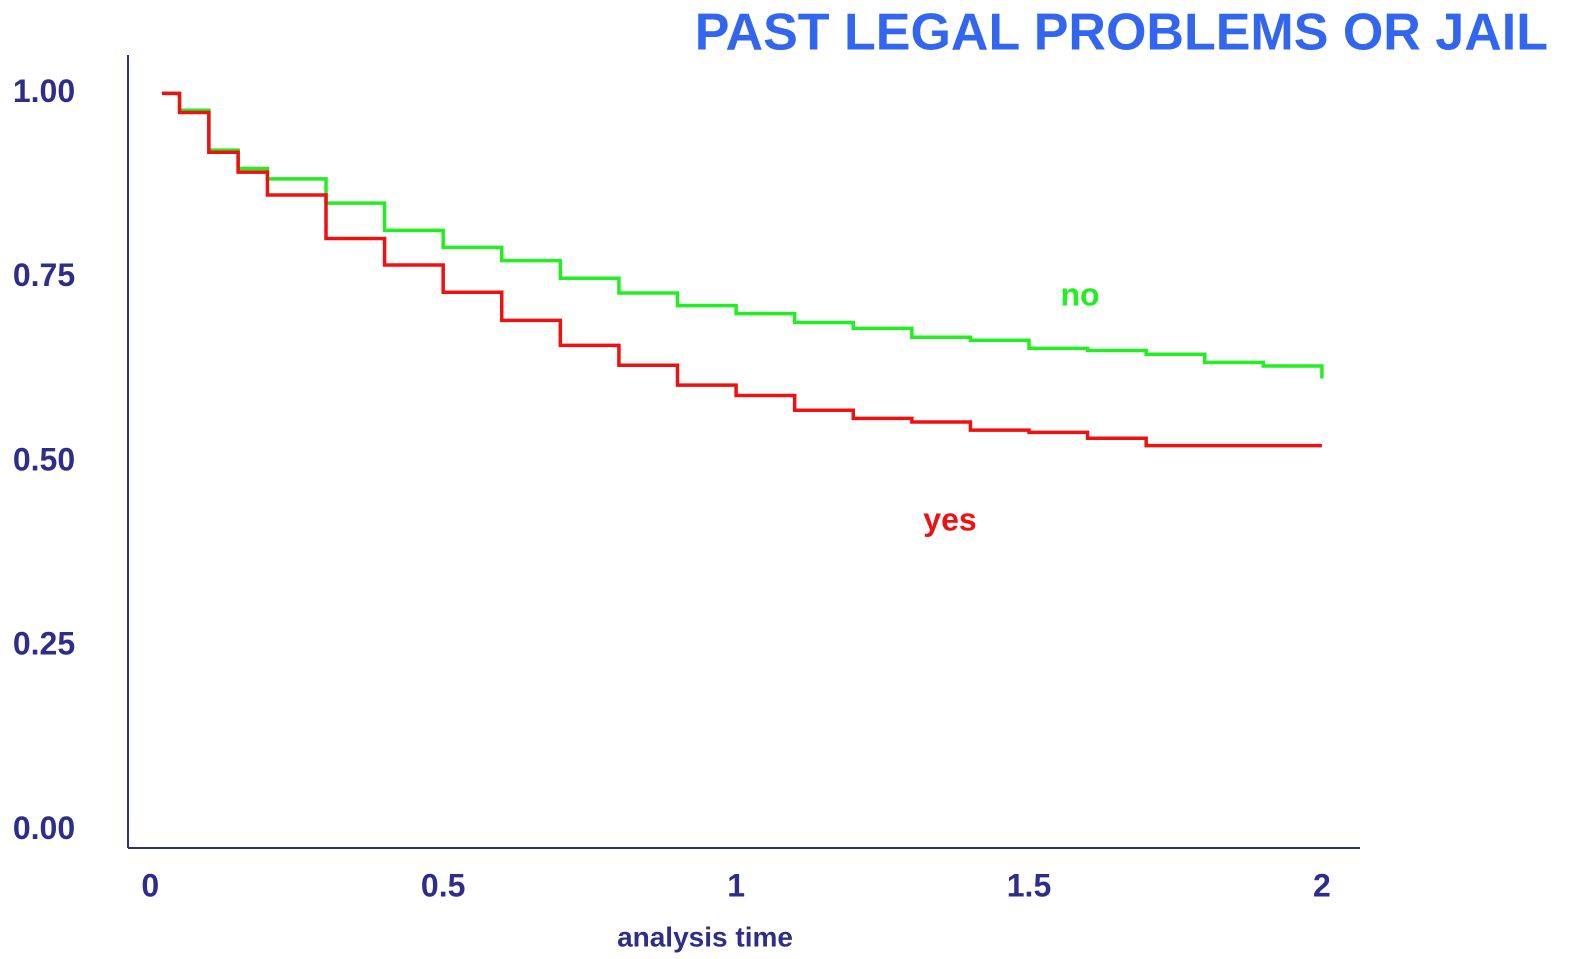 This screenshot has width=1573, height=959. Describe the element at coordinates (1322, 885) in the screenshot. I see `x-tick-label: 2` at that location.